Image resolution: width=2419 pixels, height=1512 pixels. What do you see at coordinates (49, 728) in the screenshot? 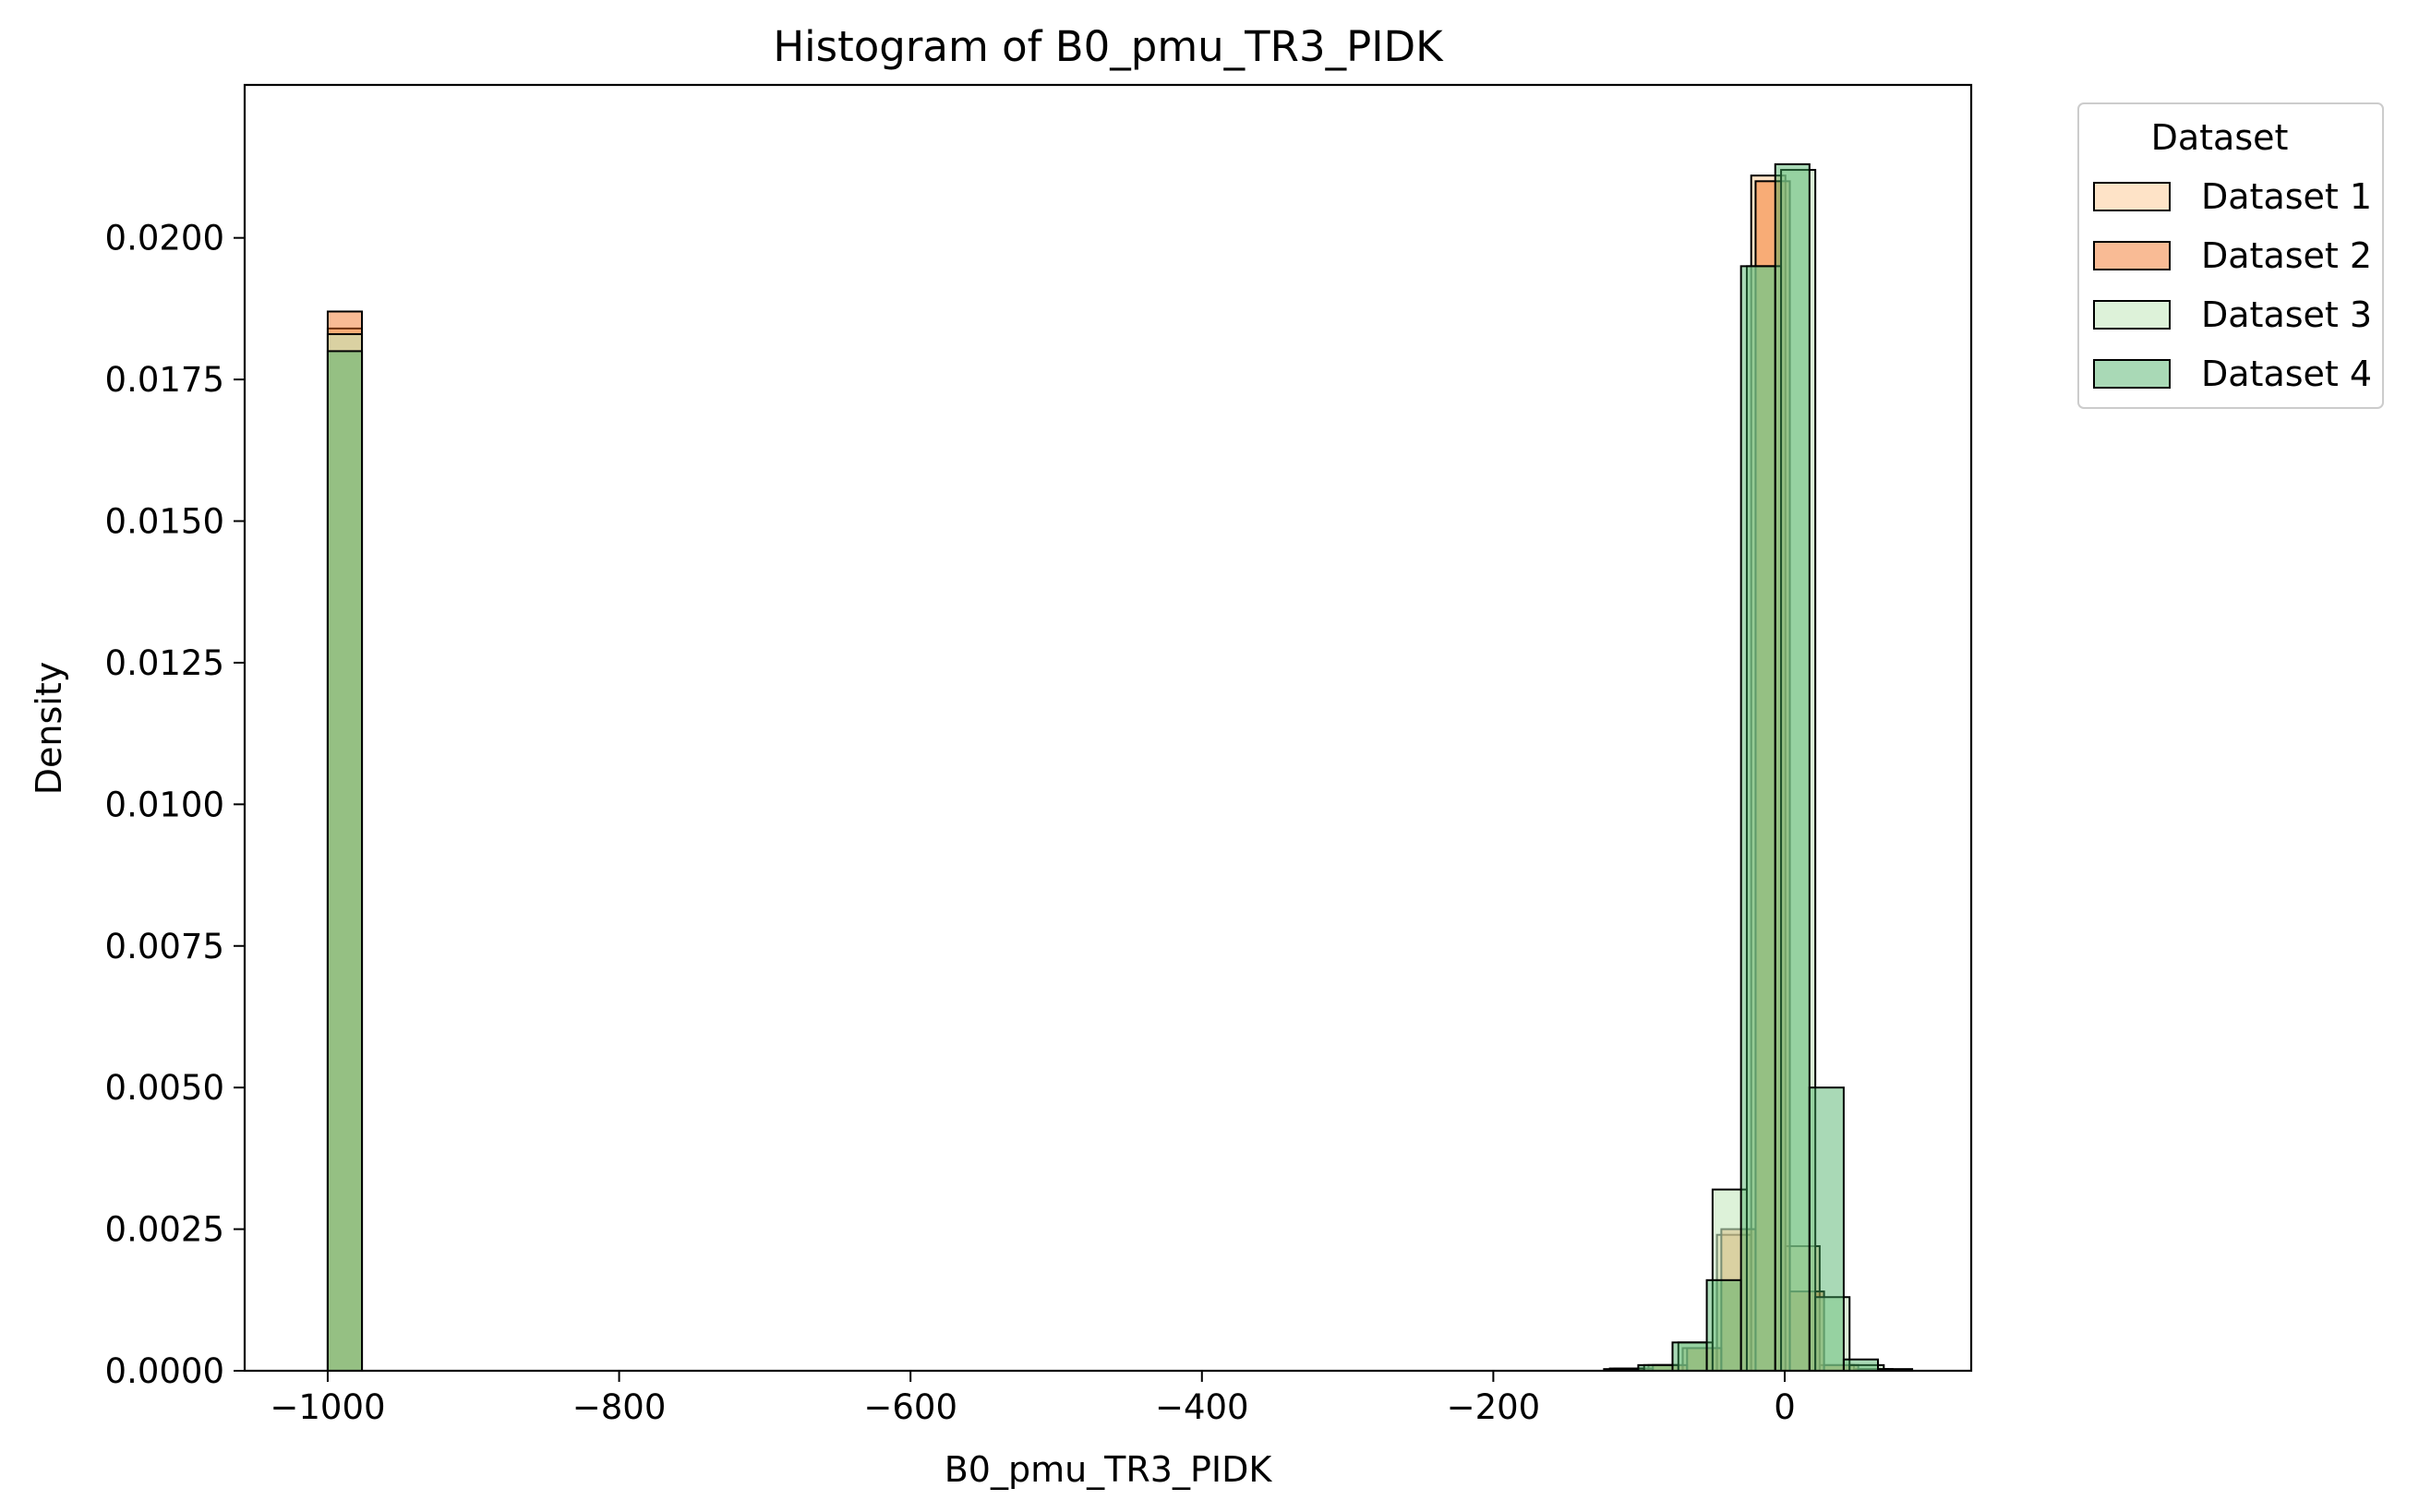
I see `y-axis-label: Density` at bounding box center [49, 728].